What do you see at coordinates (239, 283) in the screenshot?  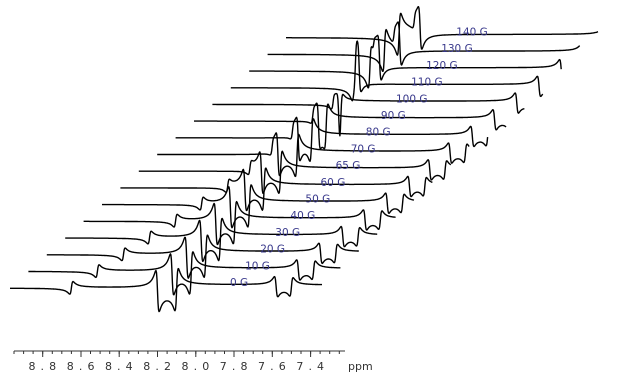 I see `field-label: 0 G` at bounding box center [239, 283].